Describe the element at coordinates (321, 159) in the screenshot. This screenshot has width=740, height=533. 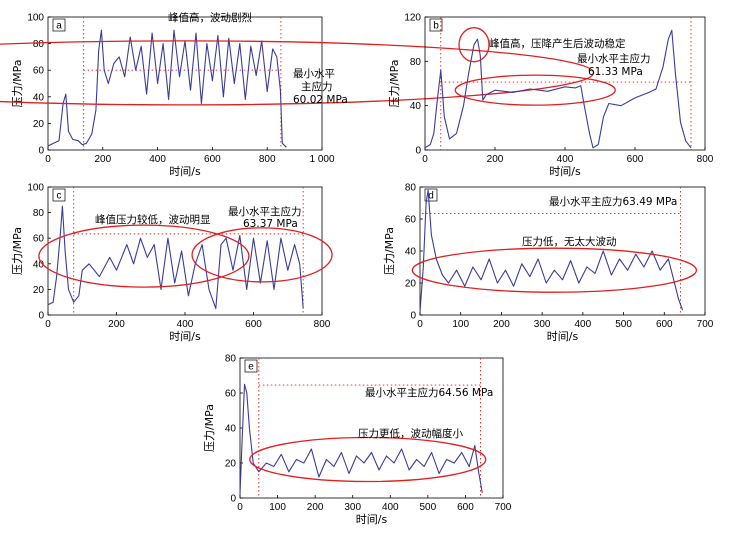
I see `x-tick-label: 1 000` at that location.